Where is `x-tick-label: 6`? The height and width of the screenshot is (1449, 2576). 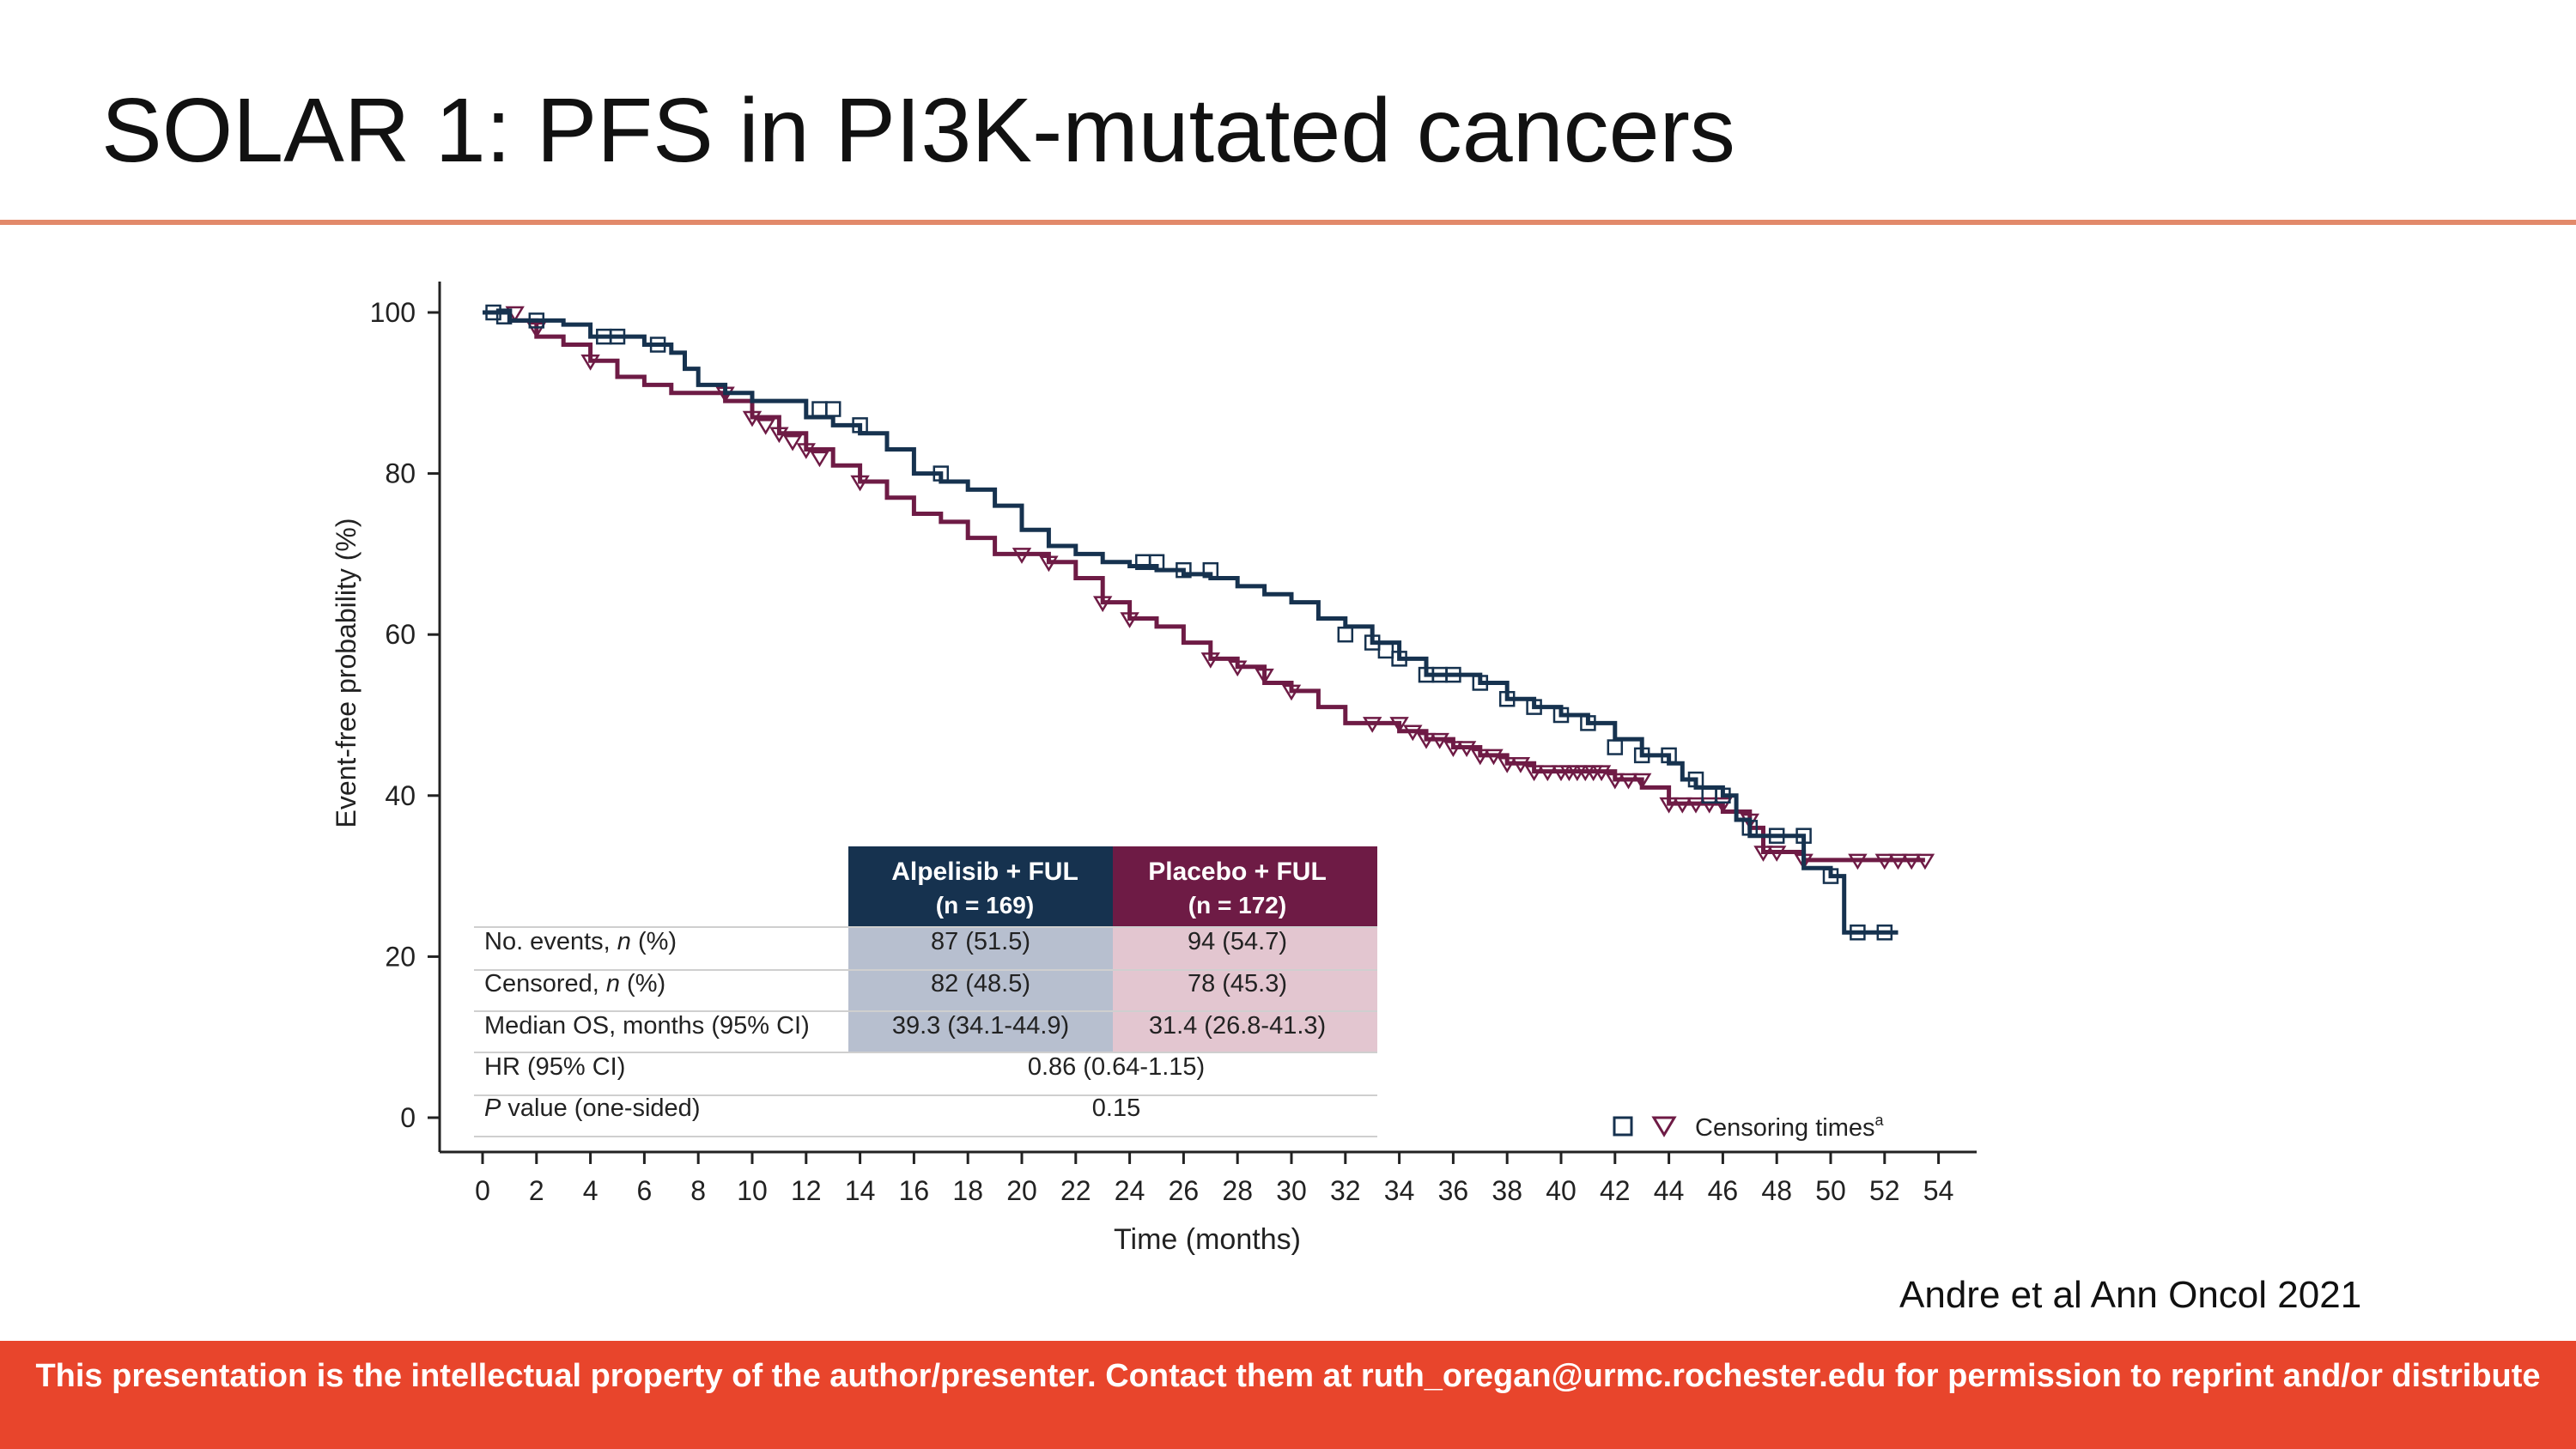
x-tick-label: 6 is located at coordinates (645, 1190).